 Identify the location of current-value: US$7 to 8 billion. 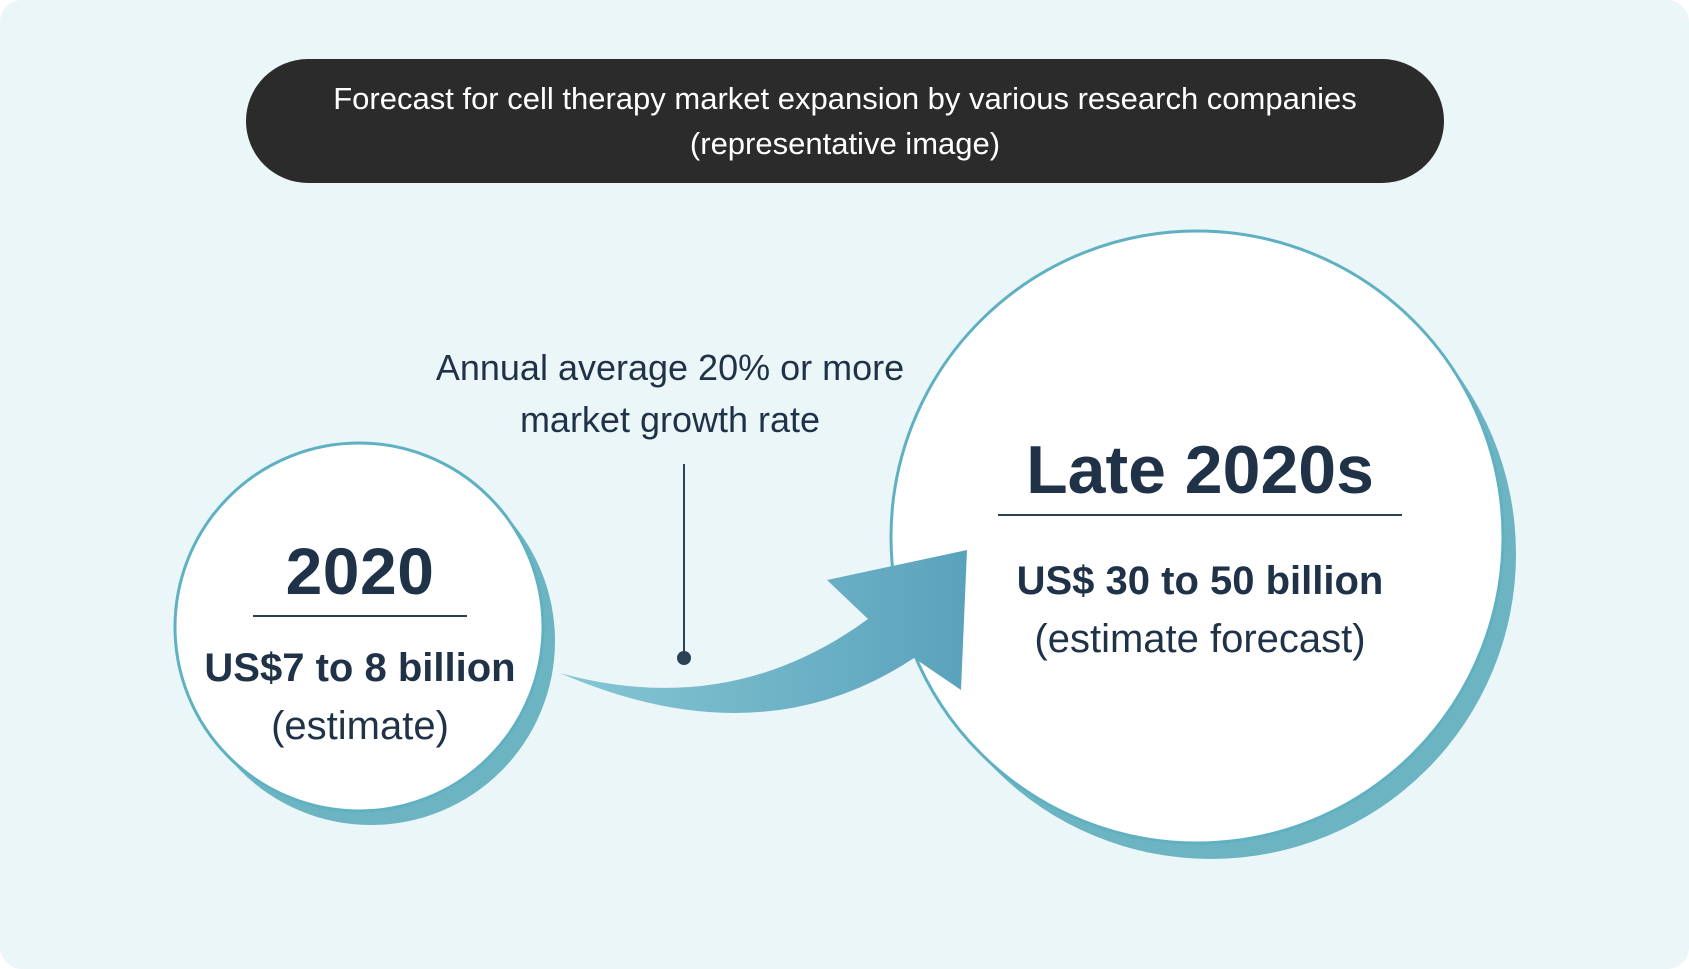
(360, 668).